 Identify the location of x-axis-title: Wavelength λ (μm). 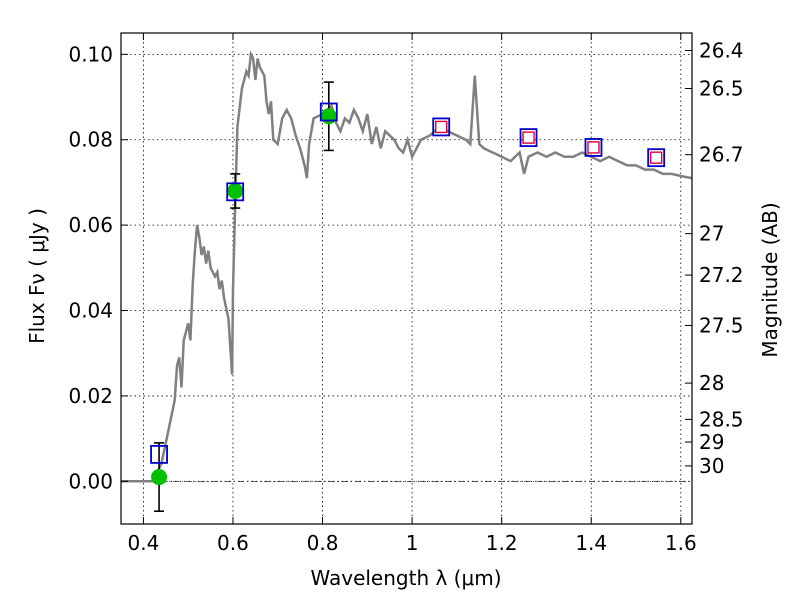
(405, 578).